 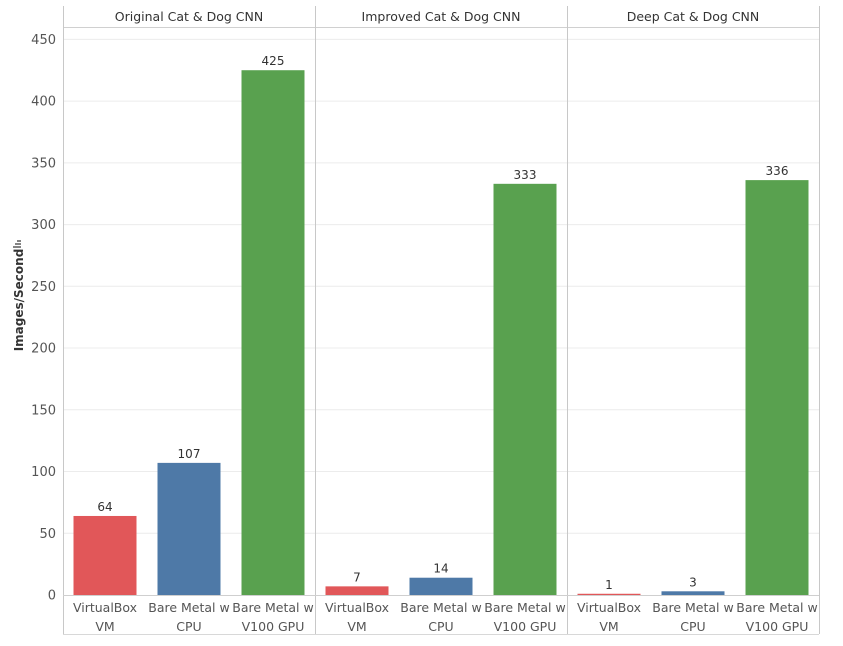 What do you see at coordinates (104, 507) in the screenshot?
I see `bar-value-label: 64` at bounding box center [104, 507].